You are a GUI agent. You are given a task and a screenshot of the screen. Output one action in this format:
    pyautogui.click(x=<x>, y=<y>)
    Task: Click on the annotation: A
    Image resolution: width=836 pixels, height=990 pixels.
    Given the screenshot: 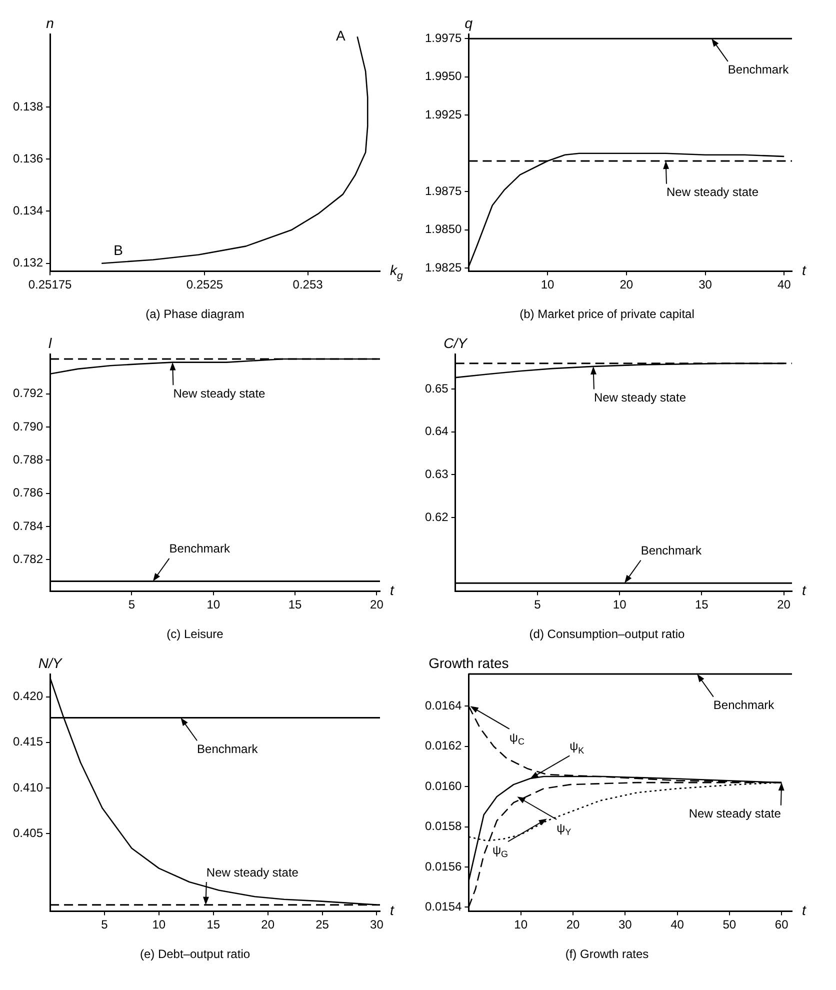 What is the action you would take?
    pyautogui.click(x=341, y=35)
    